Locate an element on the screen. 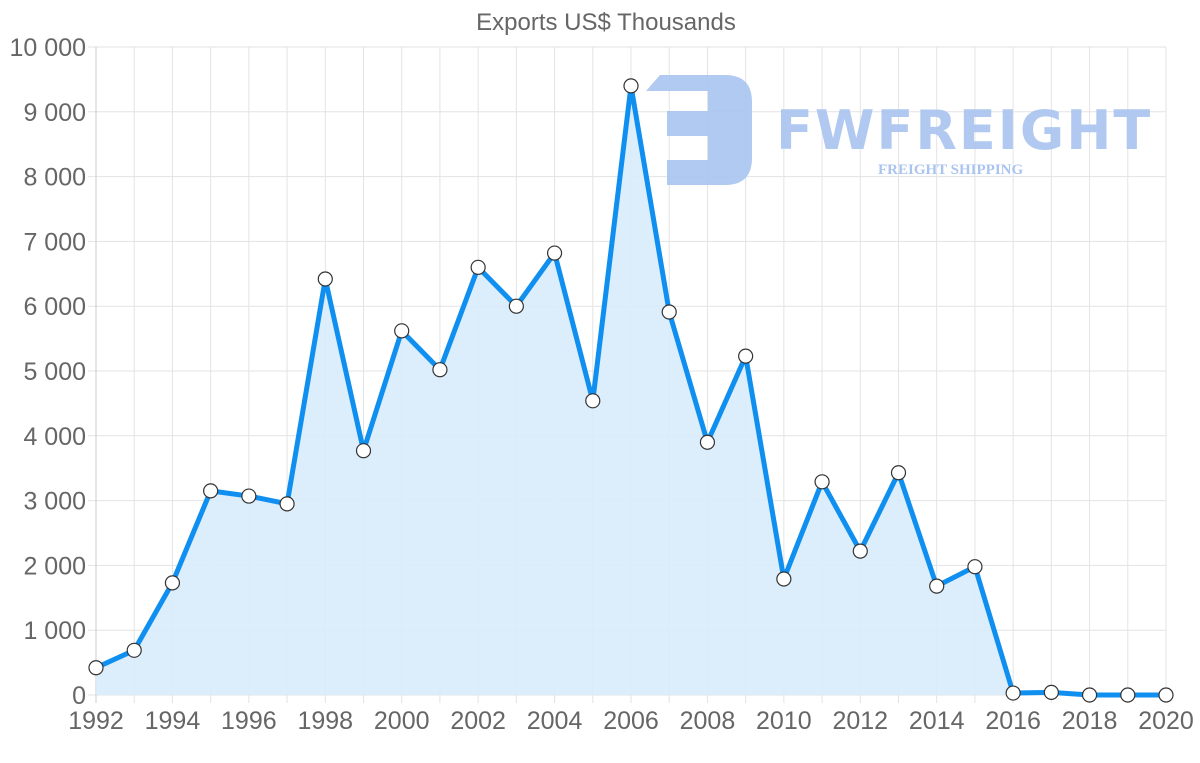 Image resolution: width=1200 pixels, height=763 pixels. x-tick-label: 2012 is located at coordinates (860, 721).